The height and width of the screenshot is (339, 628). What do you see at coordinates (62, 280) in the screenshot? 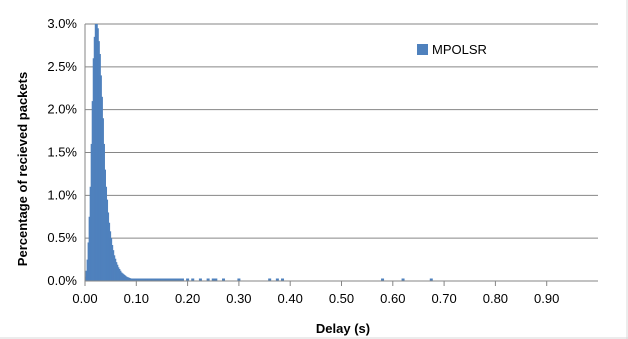
I see `y-tick-label: 0.0%` at bounding box center [62, 280].